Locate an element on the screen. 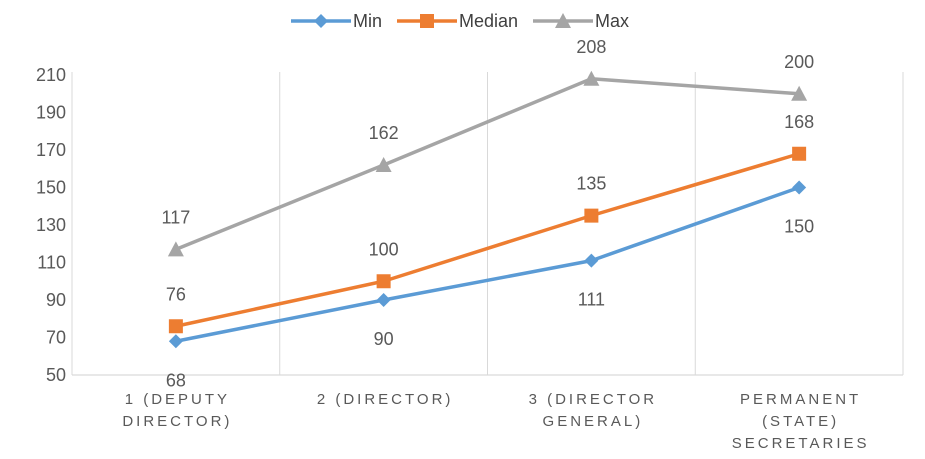  y-tick-label: 50 is located at coordinates (56, 375).